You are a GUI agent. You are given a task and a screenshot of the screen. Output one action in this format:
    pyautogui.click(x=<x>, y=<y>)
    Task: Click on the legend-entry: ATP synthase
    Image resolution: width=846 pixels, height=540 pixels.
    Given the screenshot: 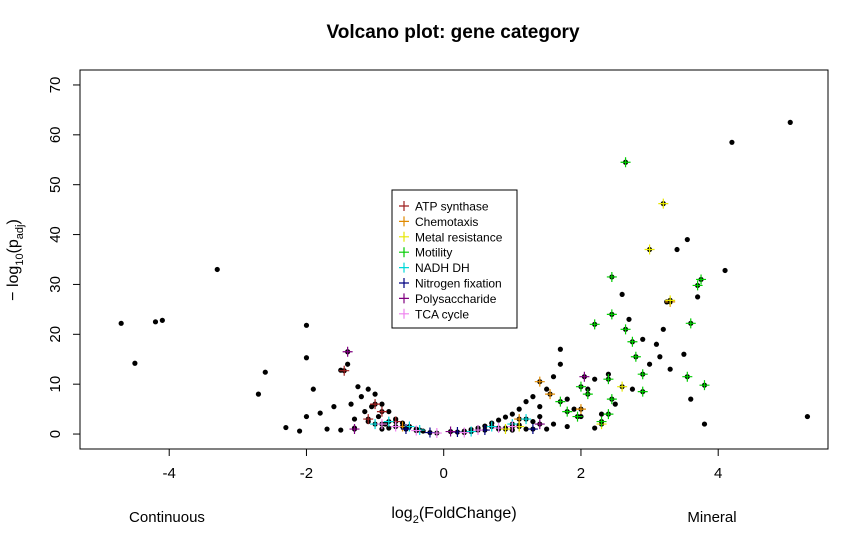 What is the action you would take?
    pyautogui.click(x=444, y=207)
    